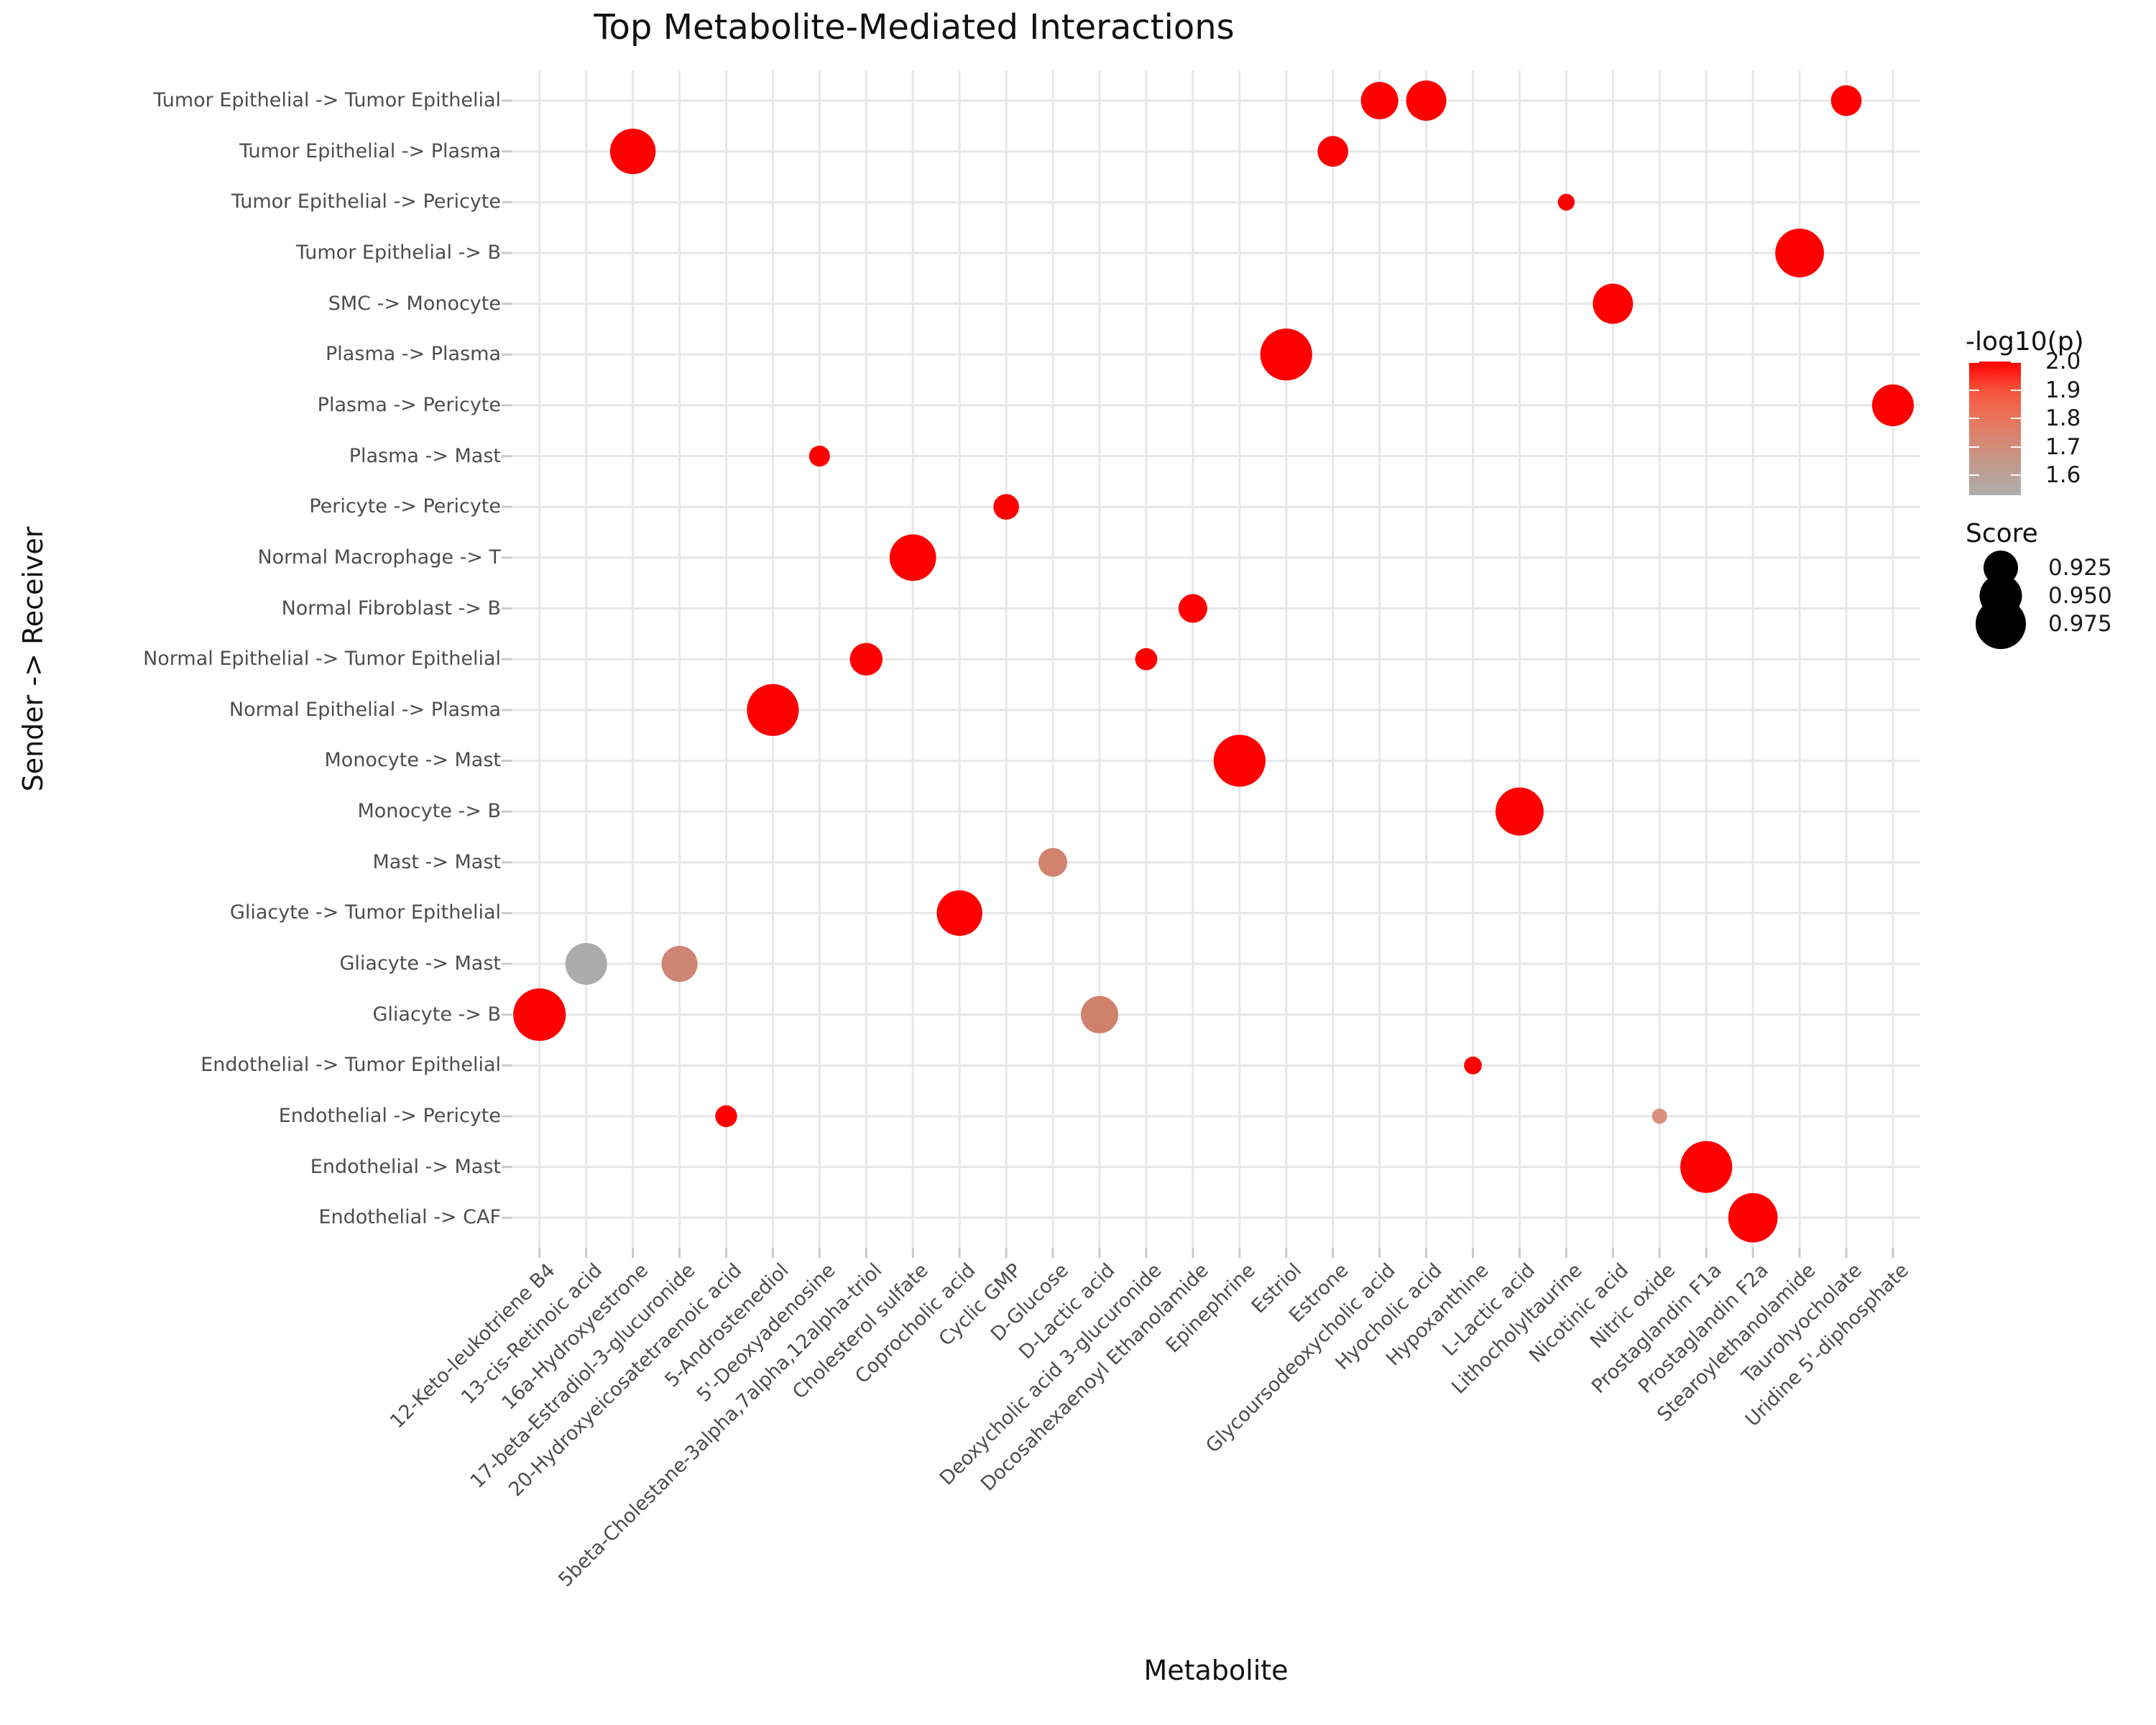 This screenshot has width=2156, height=1725. Describe the element at coordinates (409, 1217) in the screenshot. I see `y-tick-label: Endothelial -> CAF` at that location.